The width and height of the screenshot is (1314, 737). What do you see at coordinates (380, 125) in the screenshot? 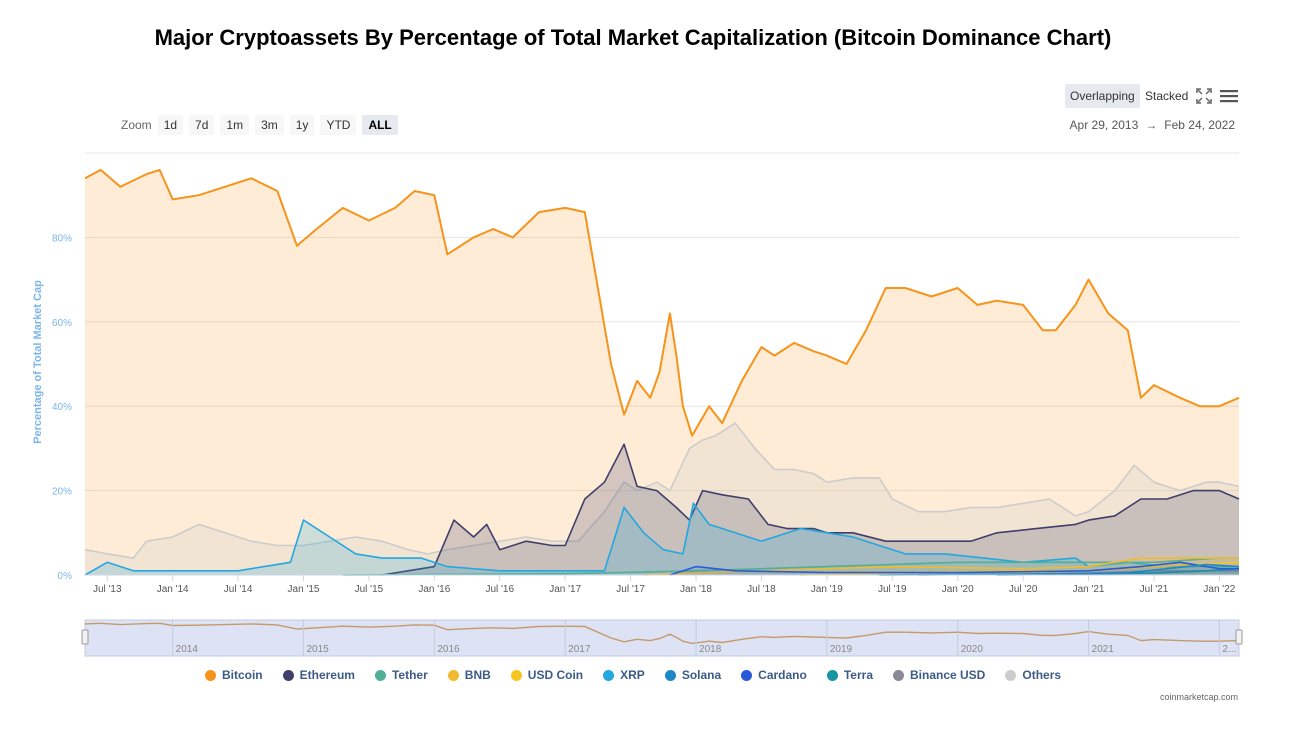
I see `zoom-all-button: ALL` at bounding box center [380, 125].